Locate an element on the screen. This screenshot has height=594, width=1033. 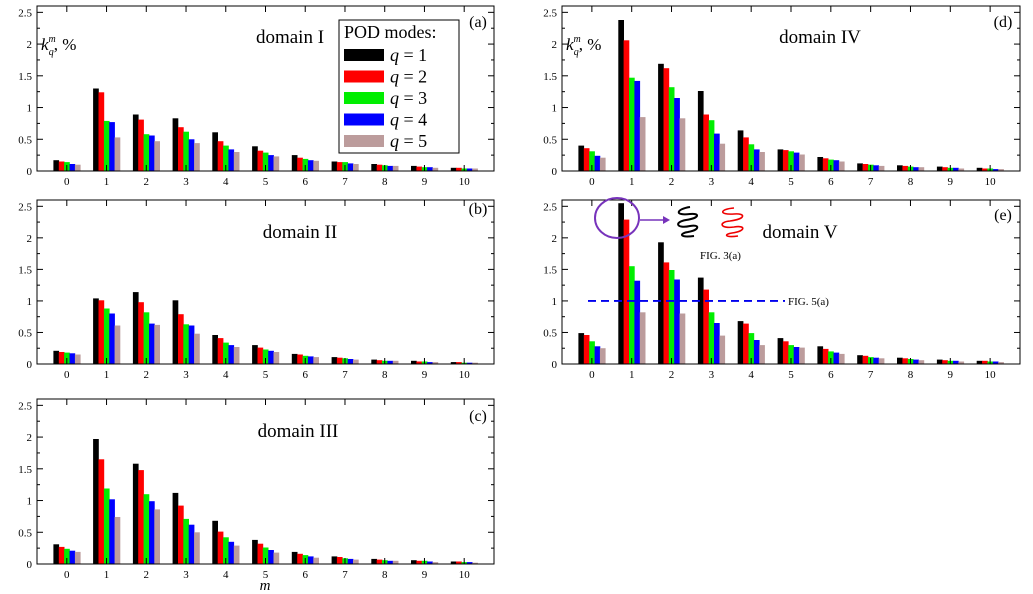
legend-entry-symbol: q is located at coordinates (394, 120).